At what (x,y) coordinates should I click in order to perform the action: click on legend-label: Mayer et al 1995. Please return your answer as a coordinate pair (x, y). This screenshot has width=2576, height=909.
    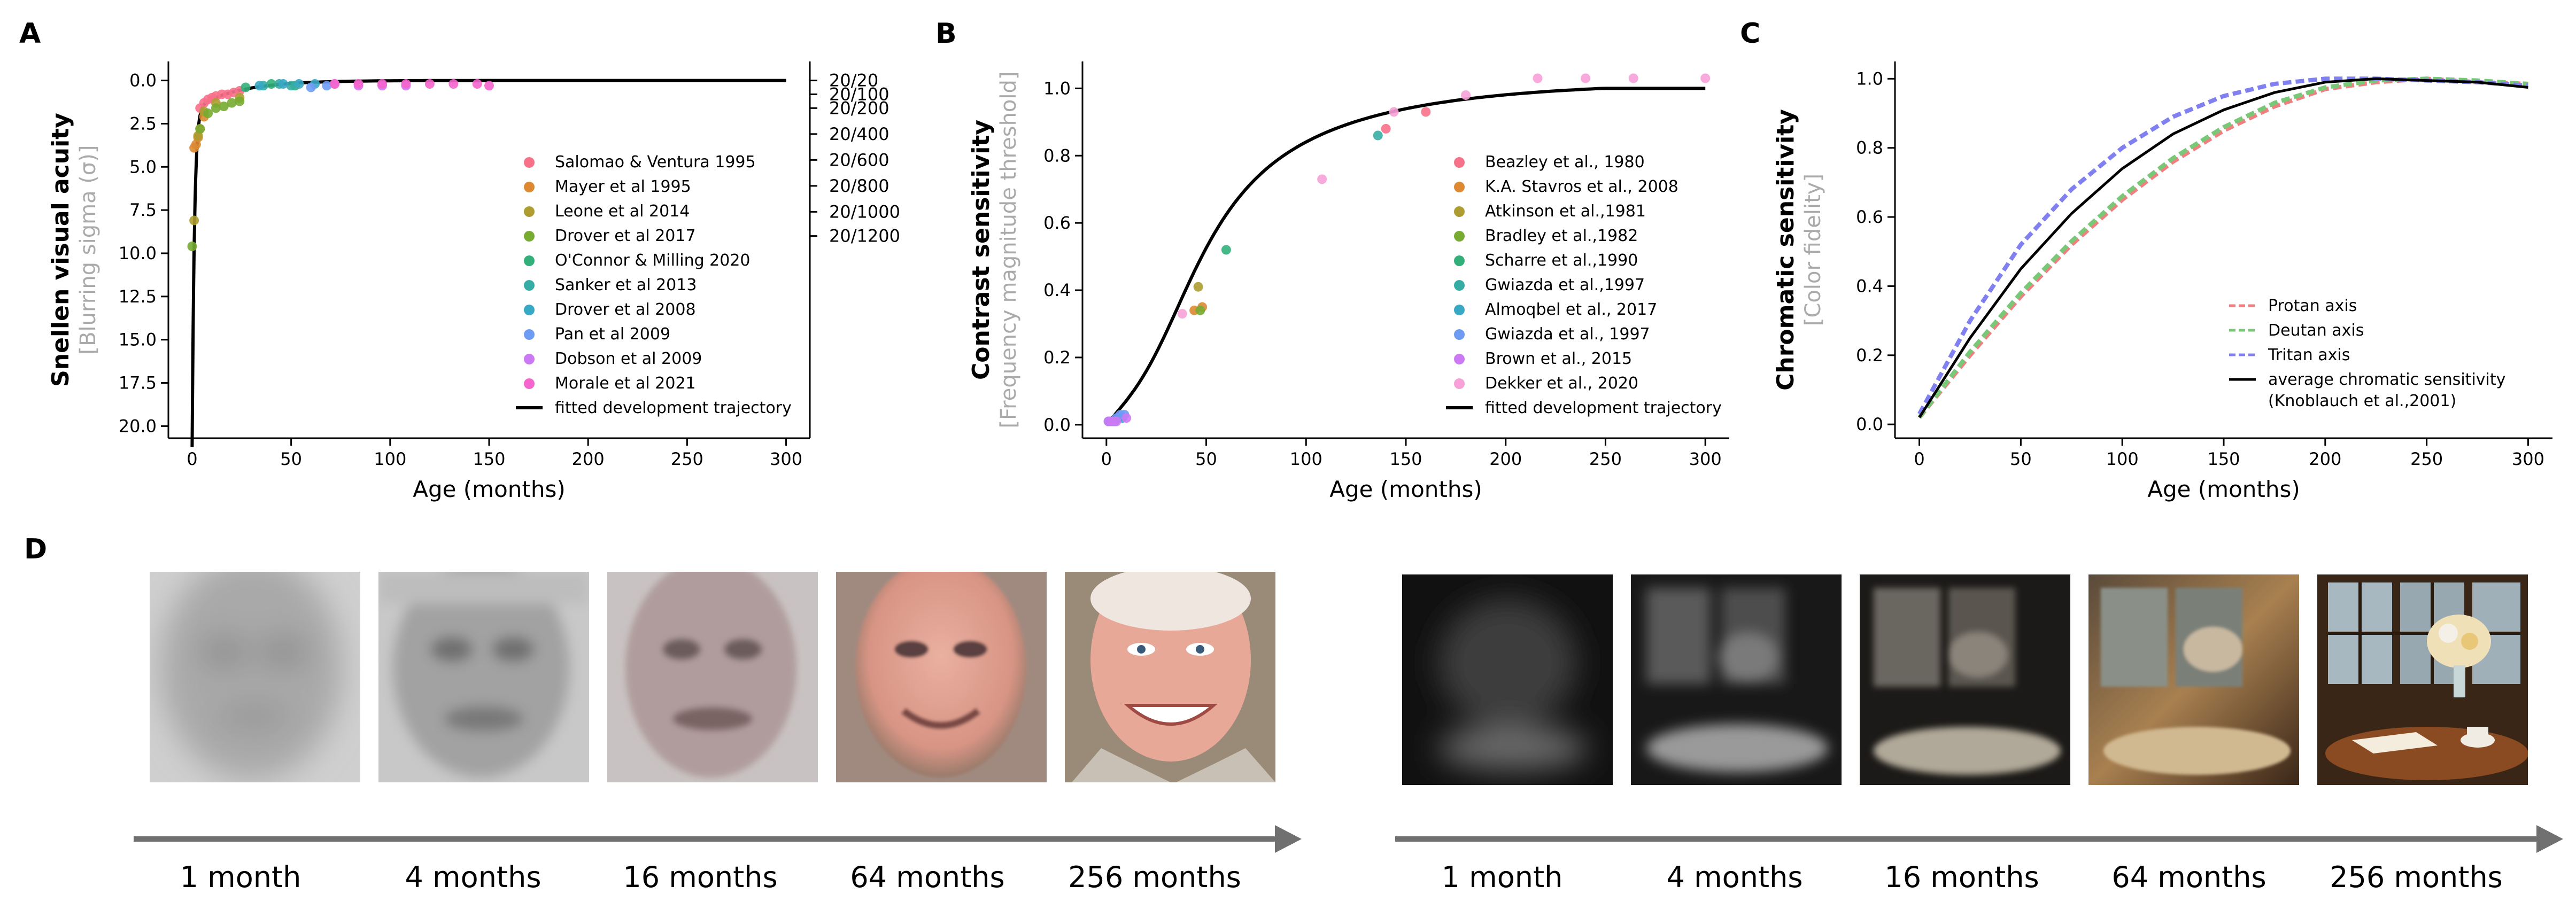
    Looking at the image, I should click on (623, 187).